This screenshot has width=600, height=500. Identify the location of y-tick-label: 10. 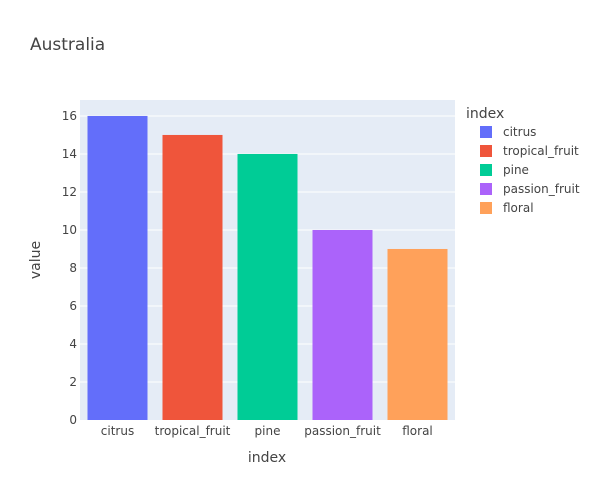
(69, 230).